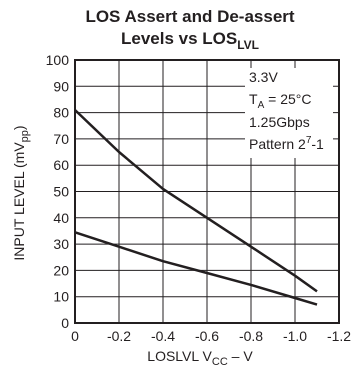 This screenshot has height=373, width=358. What do you see at coordinates (251, 336) in the screenshot?
I see `x-tick-label: -0.8` at bounding box center [251, 336].